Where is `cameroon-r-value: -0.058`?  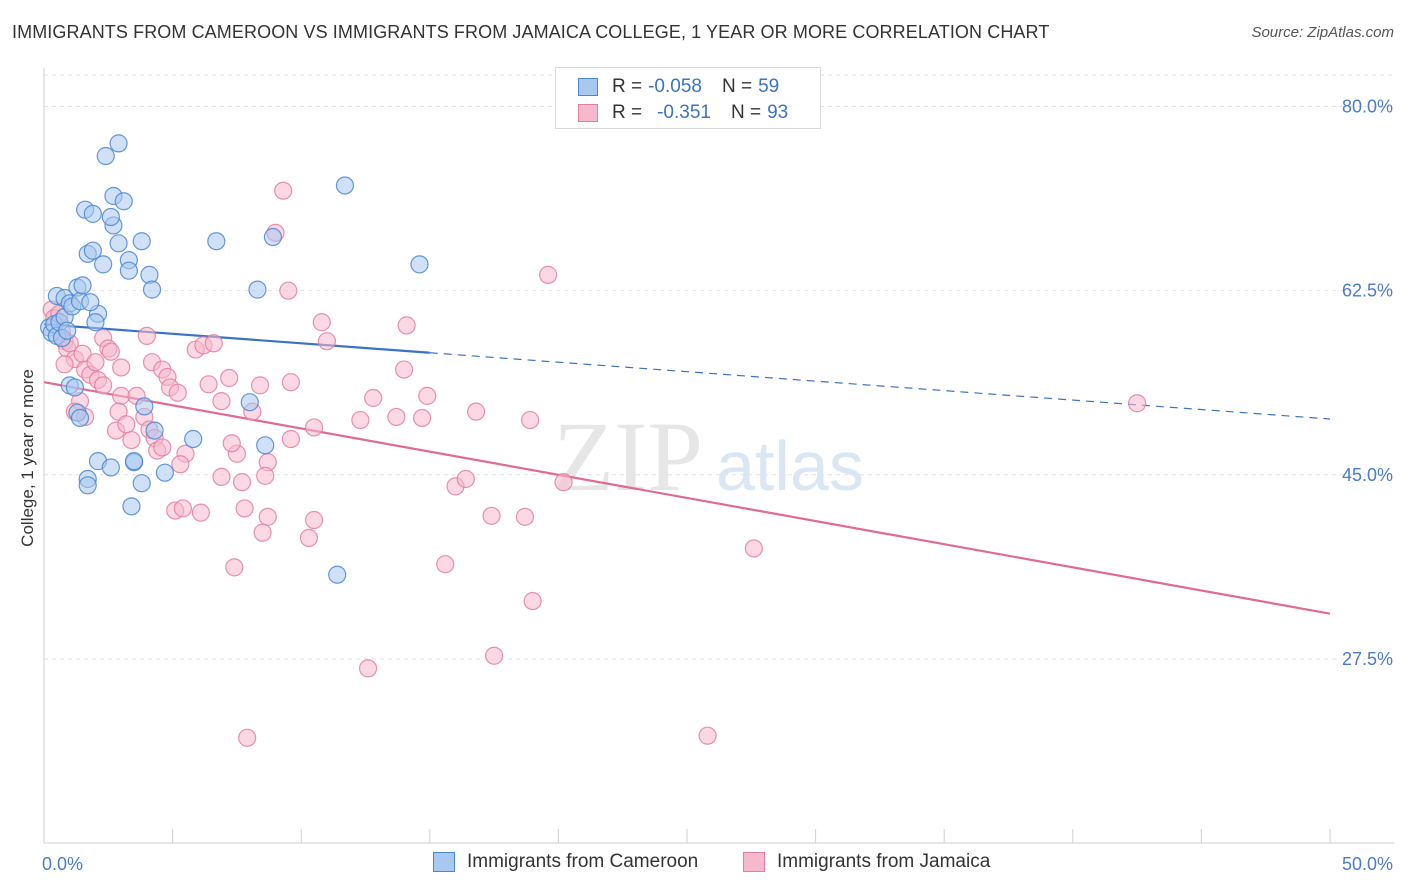 cameroon-r-value: -0.058 is located at coordinates (675, 86).